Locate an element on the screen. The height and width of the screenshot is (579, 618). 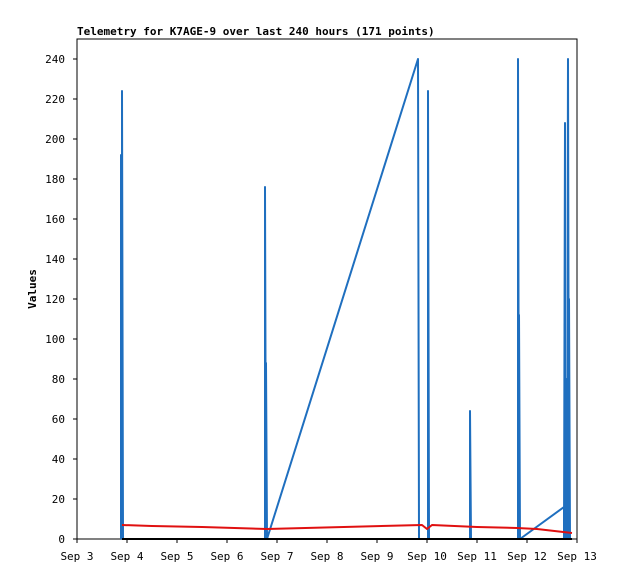
x-tick-label: Sep 10 is located at coordinates (427, 556).